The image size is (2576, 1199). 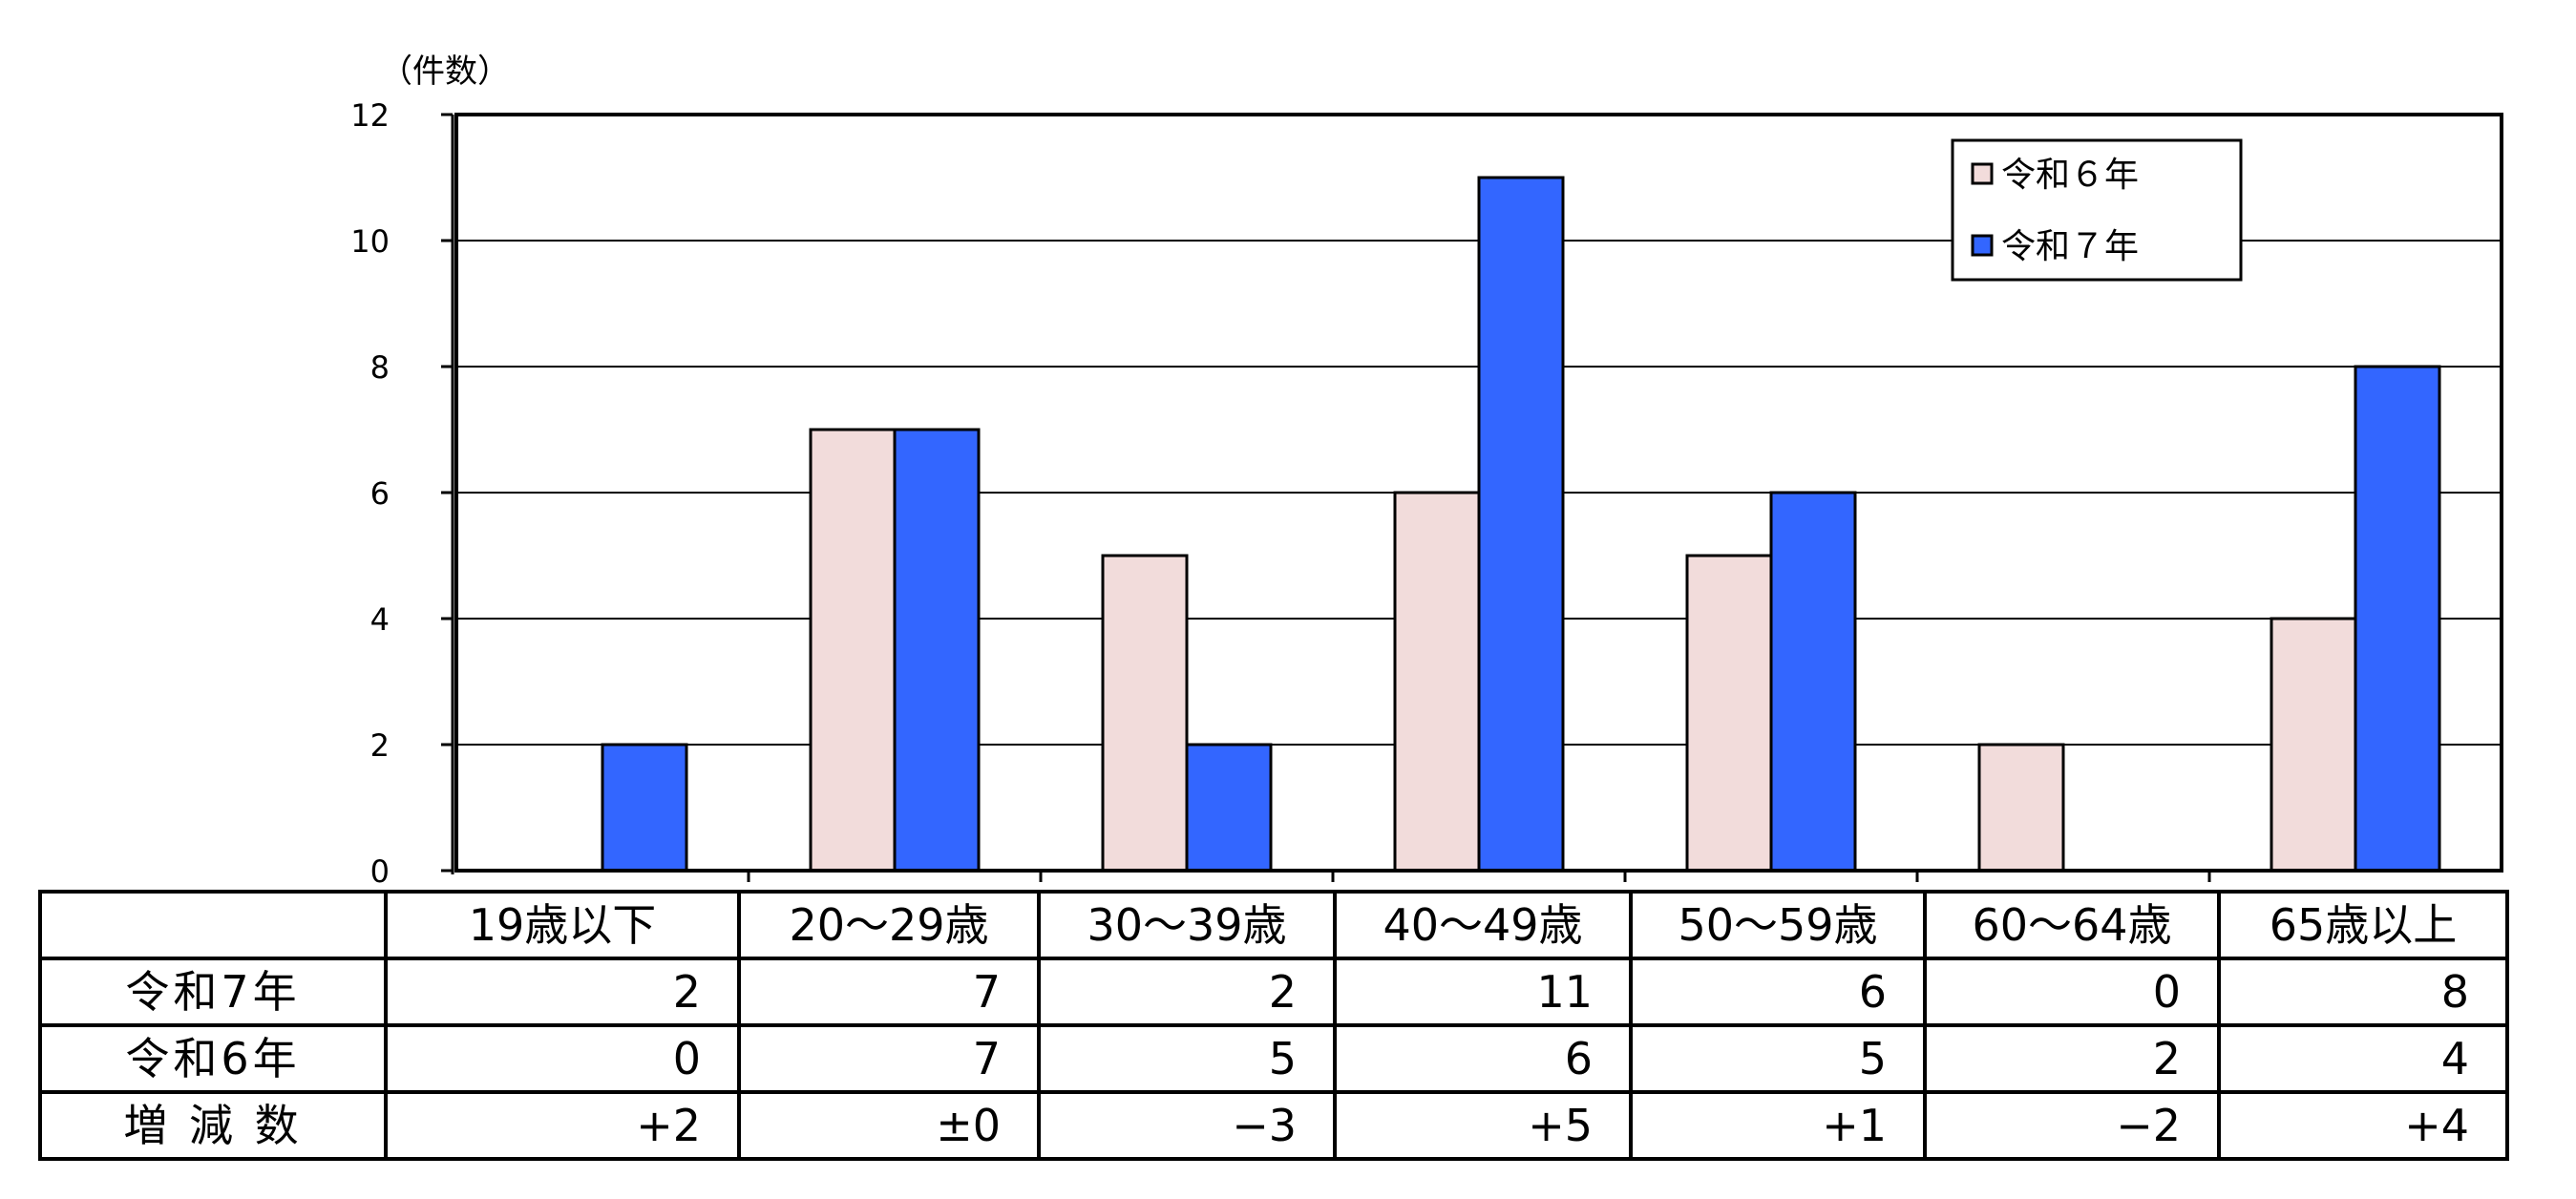 I want to click on table-category-cell: 65歳以上, so click(x=2363, y=925).